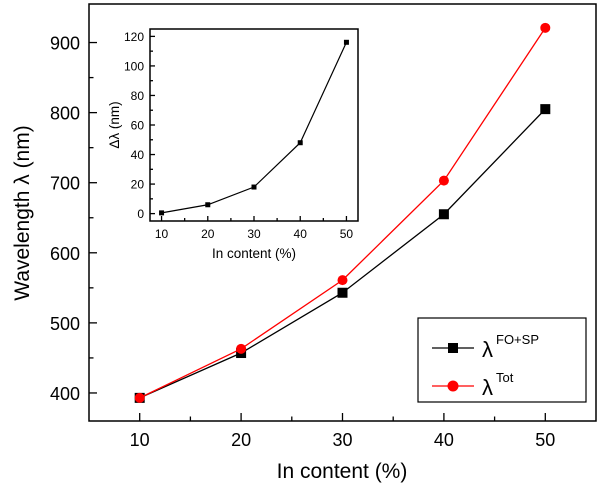  What do you see at coordinates (134, 66) in the screenshot?
I see `inset-y-tick-label: 100` at bounding box center [134, 66].